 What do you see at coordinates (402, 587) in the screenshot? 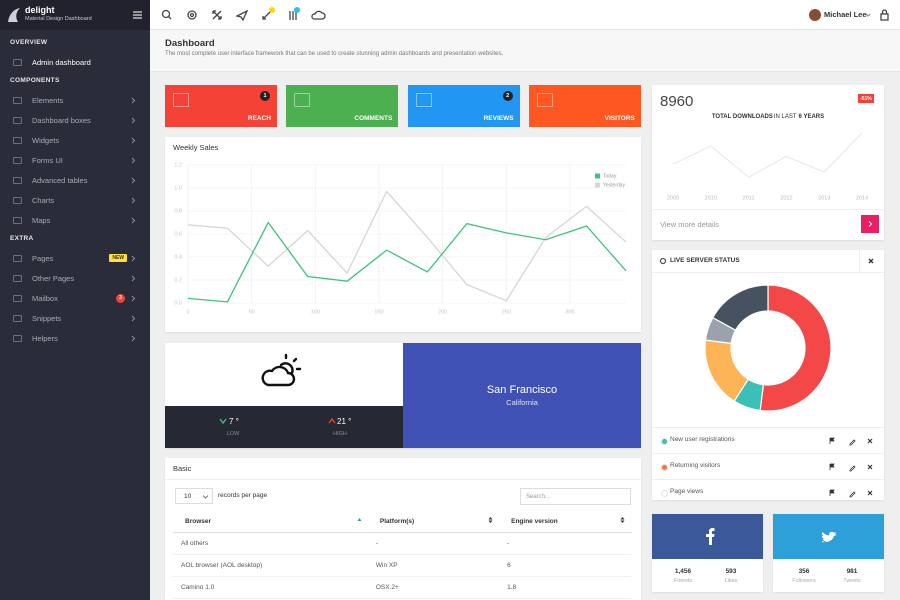
I see `table-row: Camino 1.0 OSX.2+ 1.8` at bounding box center [402, 587].